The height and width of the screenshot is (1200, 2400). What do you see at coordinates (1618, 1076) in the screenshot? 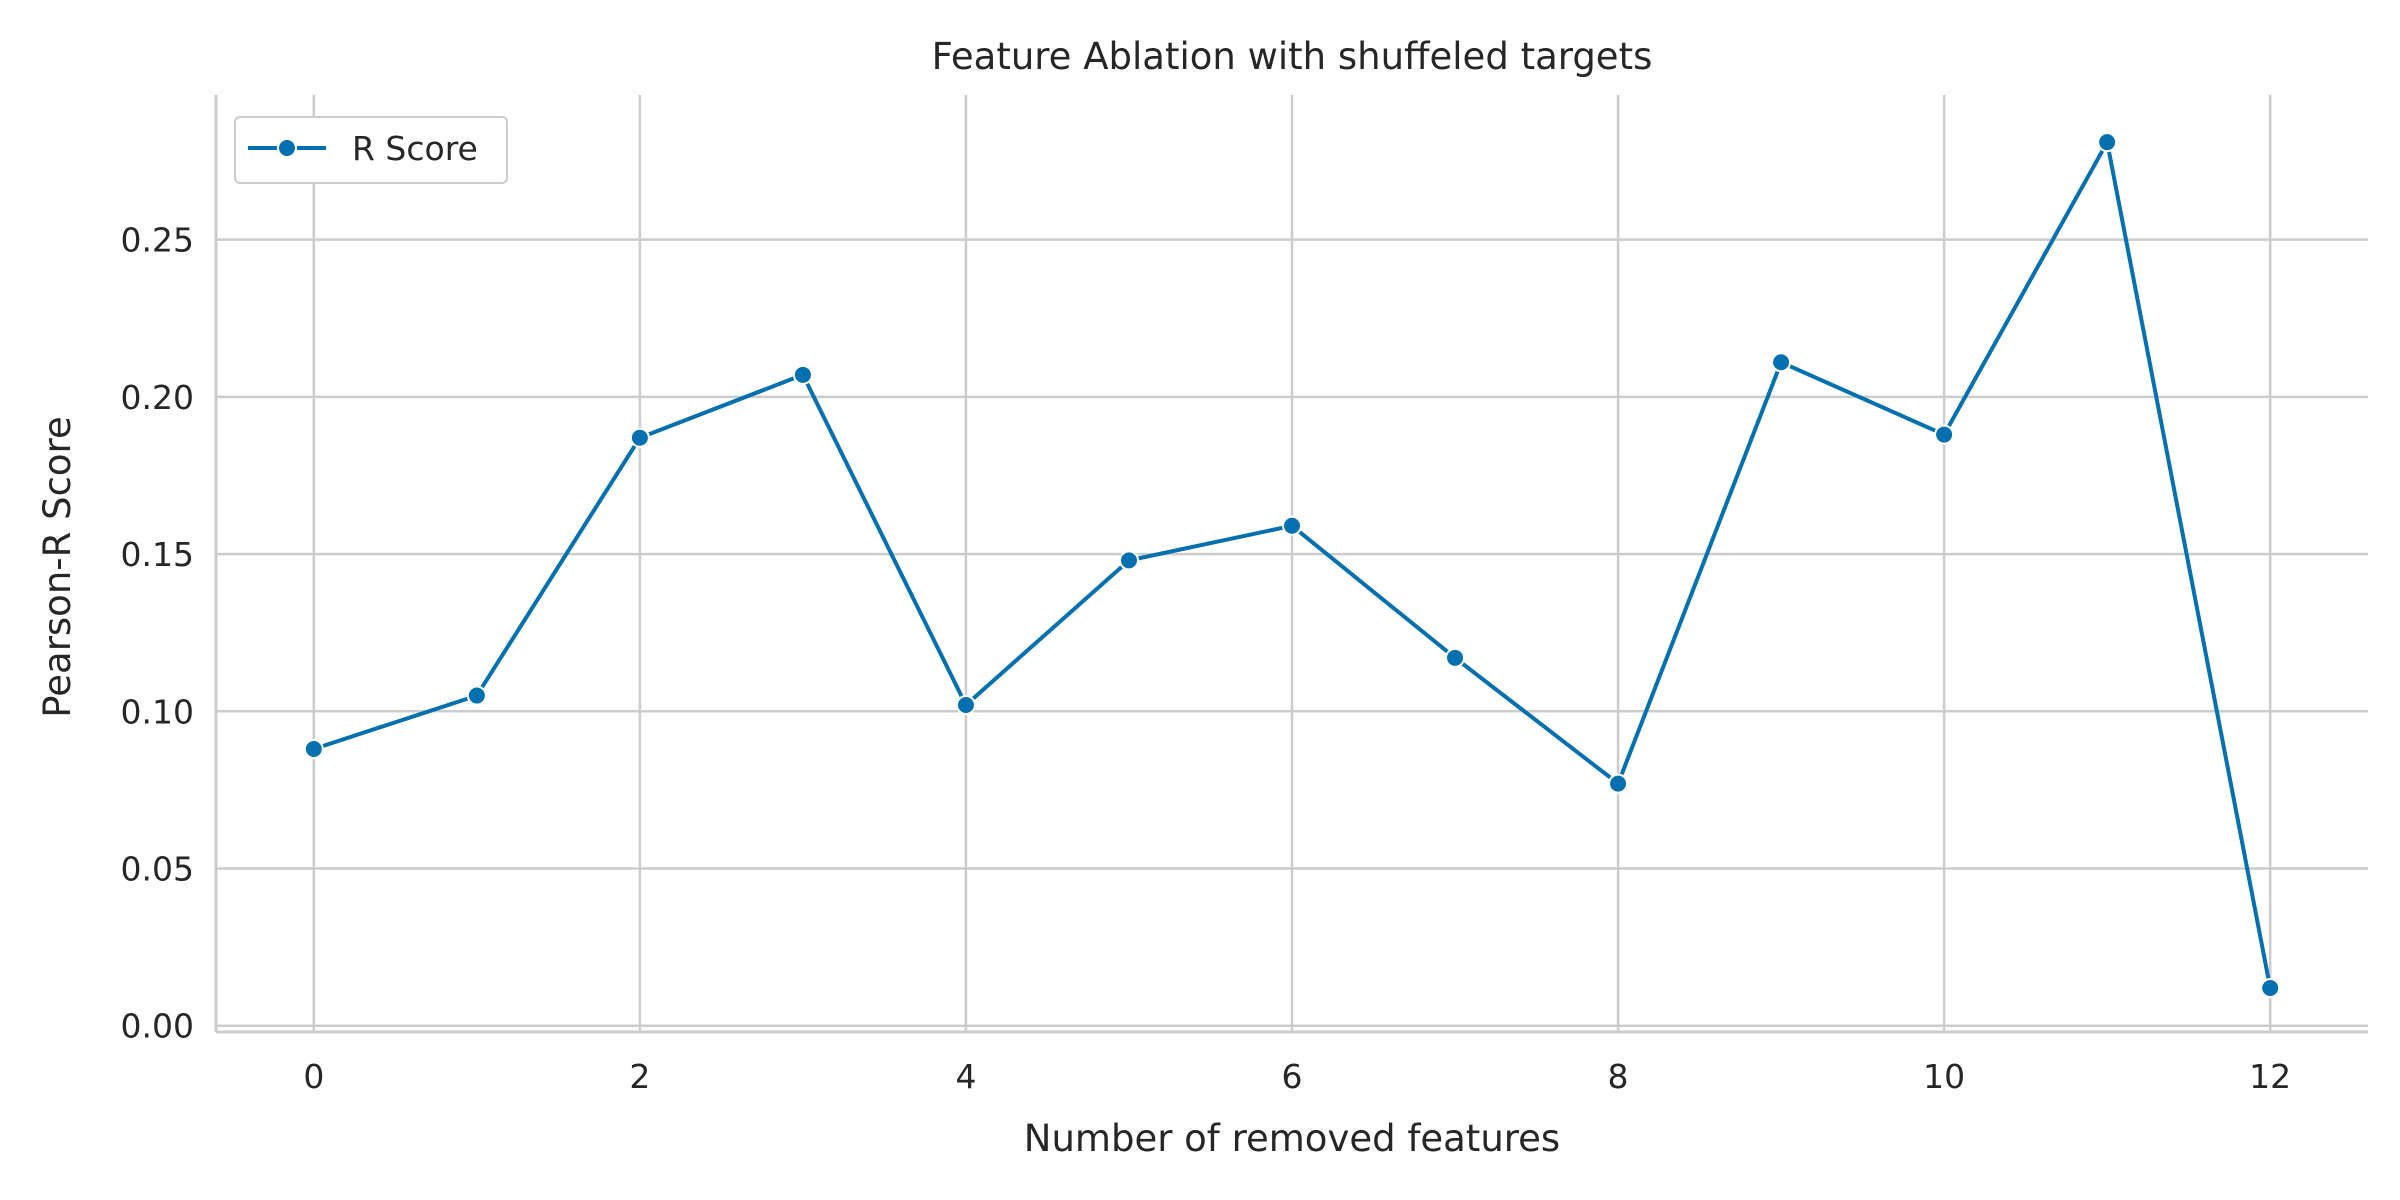
I see `x-tick-label: 8` at bounding box center [1618, 1076].